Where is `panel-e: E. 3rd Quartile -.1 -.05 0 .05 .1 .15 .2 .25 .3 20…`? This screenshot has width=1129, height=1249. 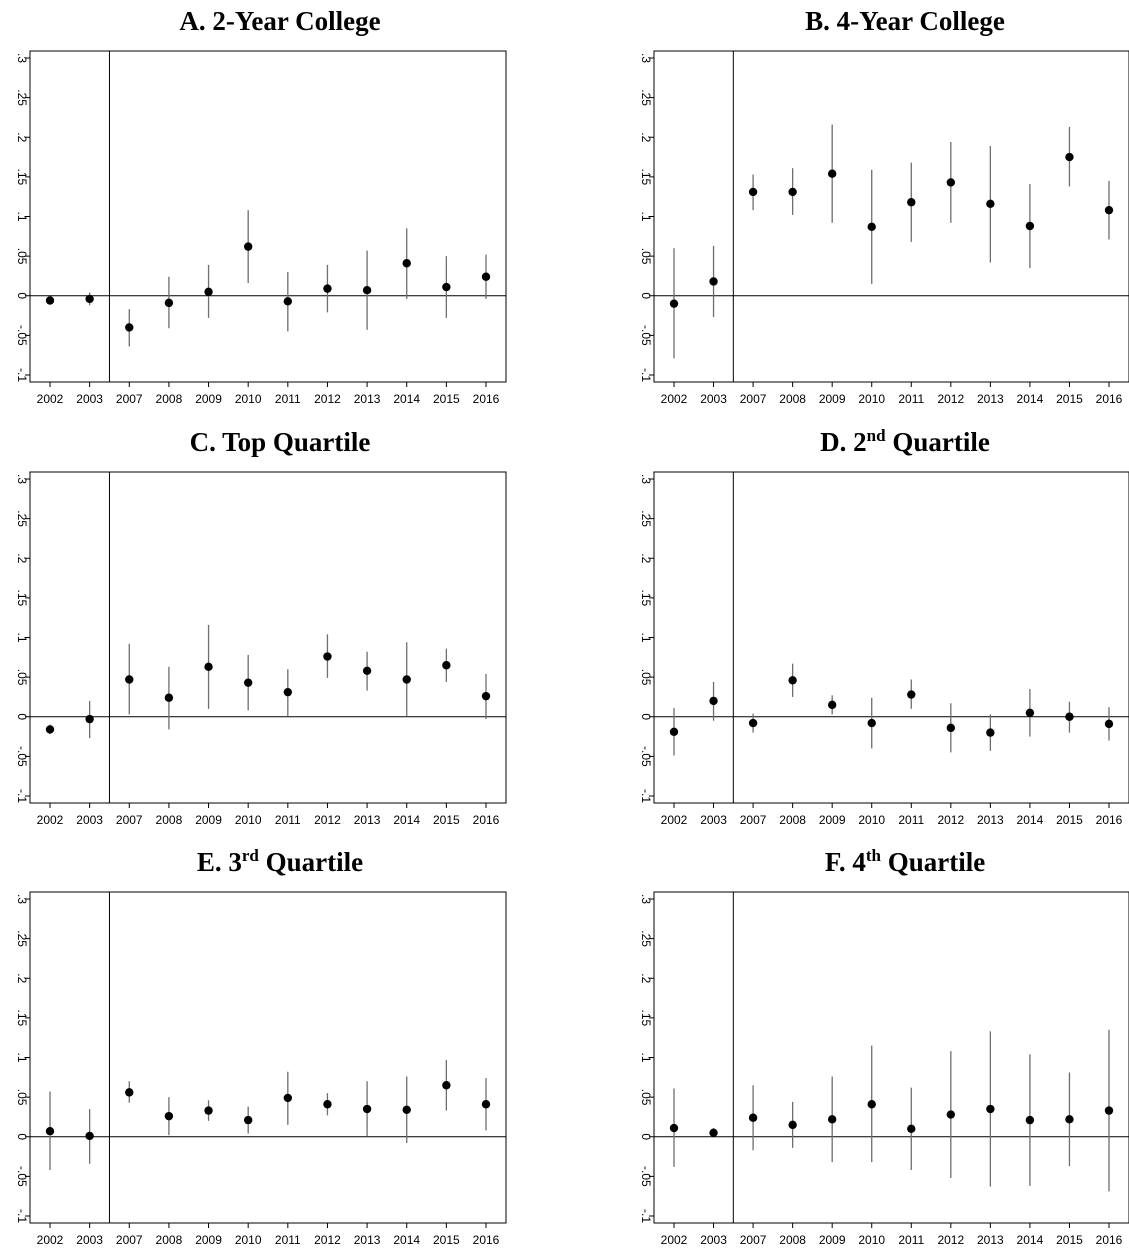
panel-e: E. 3rd Quartile -.1 -.05 0 .05 .1 .15 .2 .25 .3 20… is located at coordinates (261, 1046).